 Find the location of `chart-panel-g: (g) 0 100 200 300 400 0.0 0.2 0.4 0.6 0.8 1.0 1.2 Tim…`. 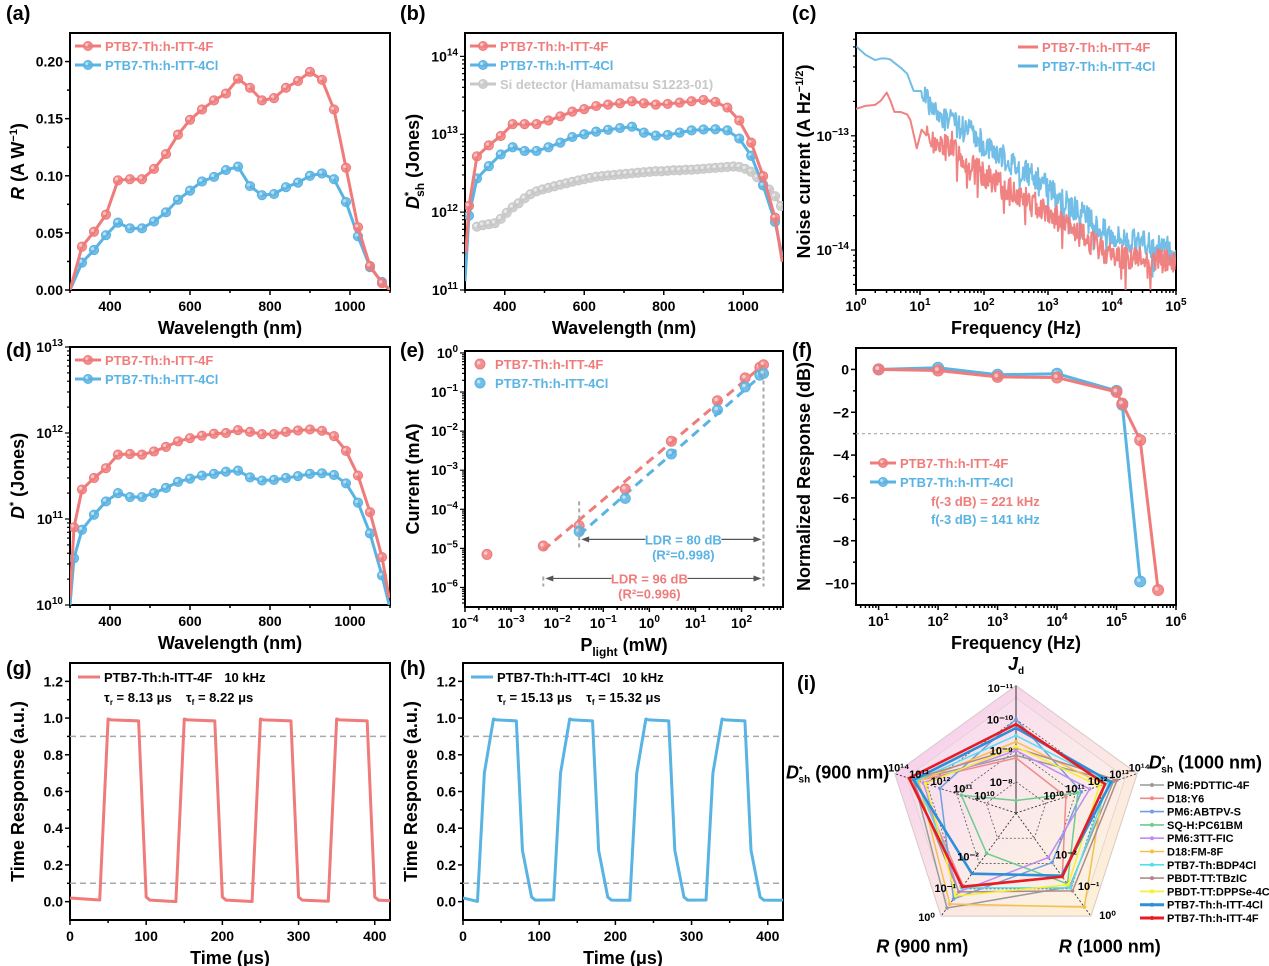

chart-panel-g: (g) 0 100 200 300 400 0.0 0.2 0.4 0.6 0.8 1.0 1.2 Tim… is located at coordinates (198, 812).